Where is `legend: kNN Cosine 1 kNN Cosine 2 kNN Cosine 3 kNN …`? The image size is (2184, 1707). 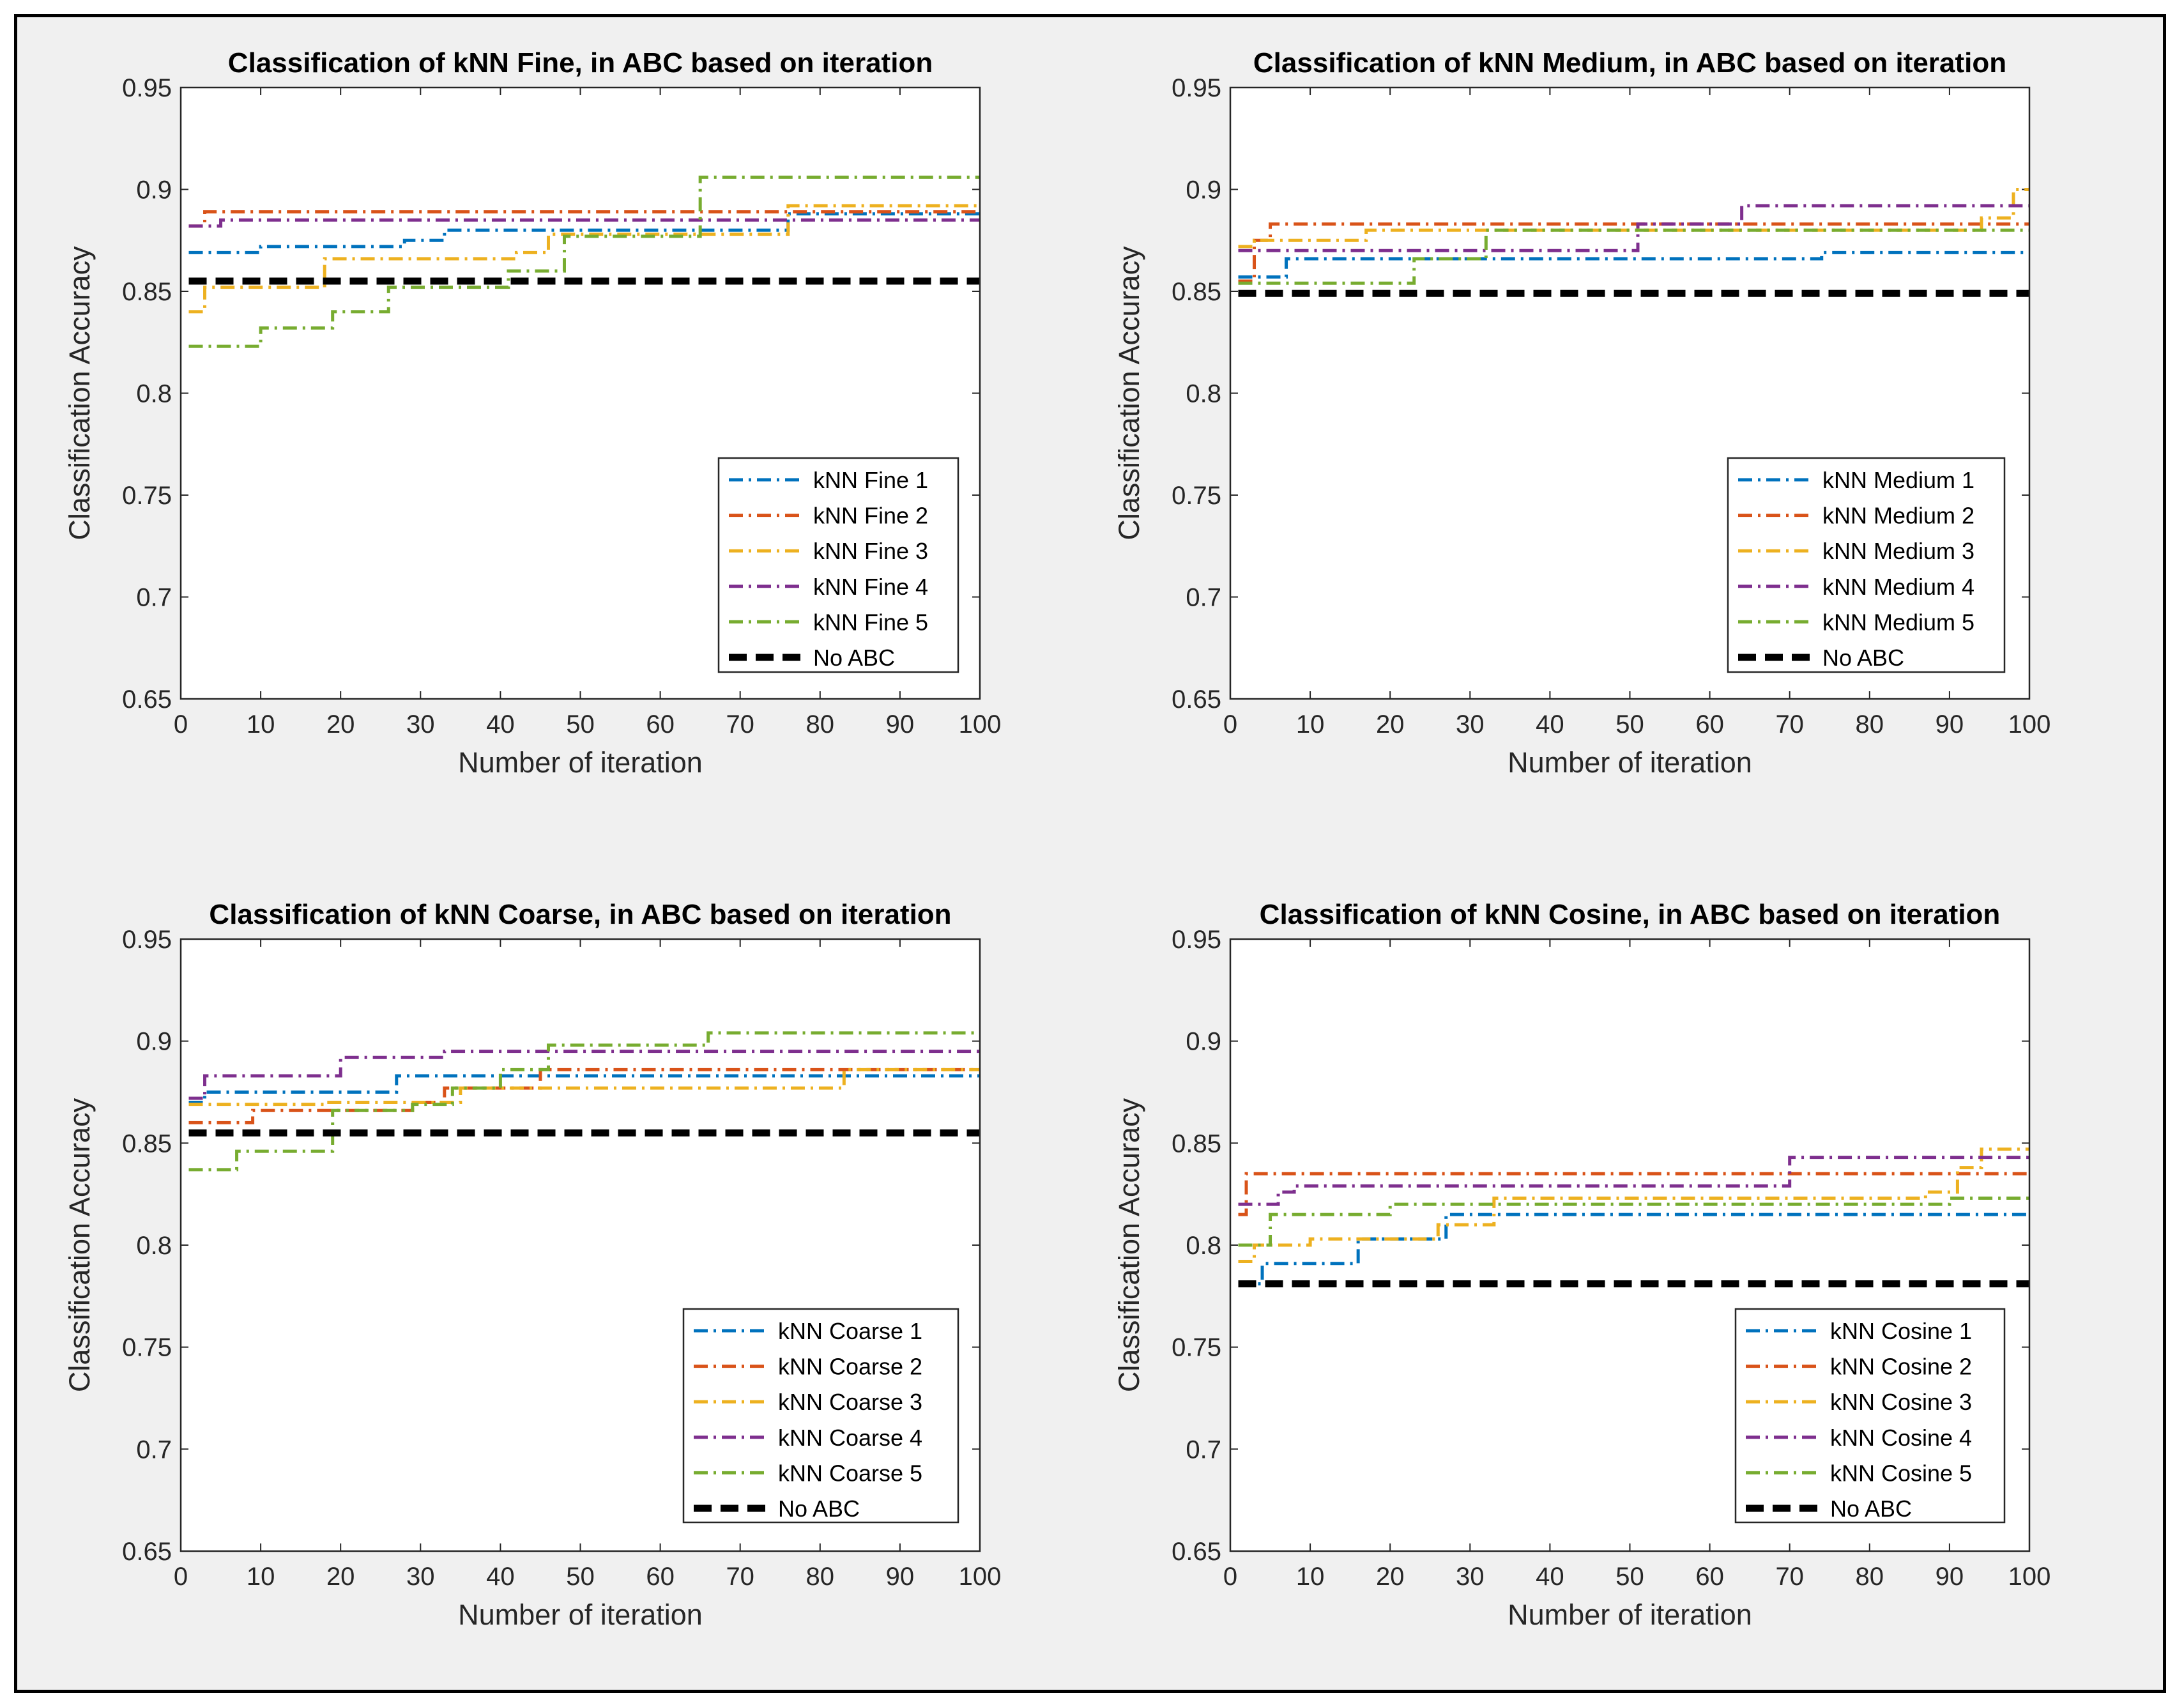 legend: kNN Cosine 1 kNN Cosine 2 kNN Cosine 3 kNN … is located at coordinates (1870, 1416).